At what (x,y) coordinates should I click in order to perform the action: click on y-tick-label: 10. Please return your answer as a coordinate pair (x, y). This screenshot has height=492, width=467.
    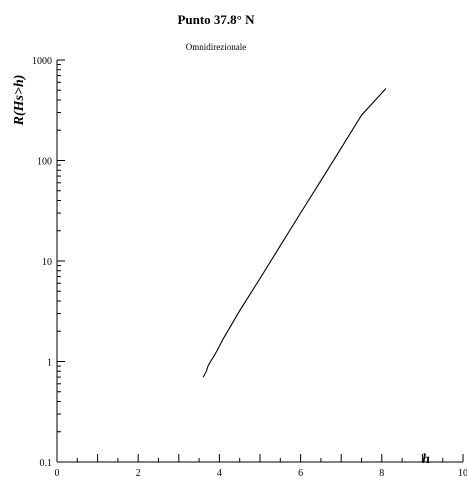
    Looking at the image, I should click on (47, 262).